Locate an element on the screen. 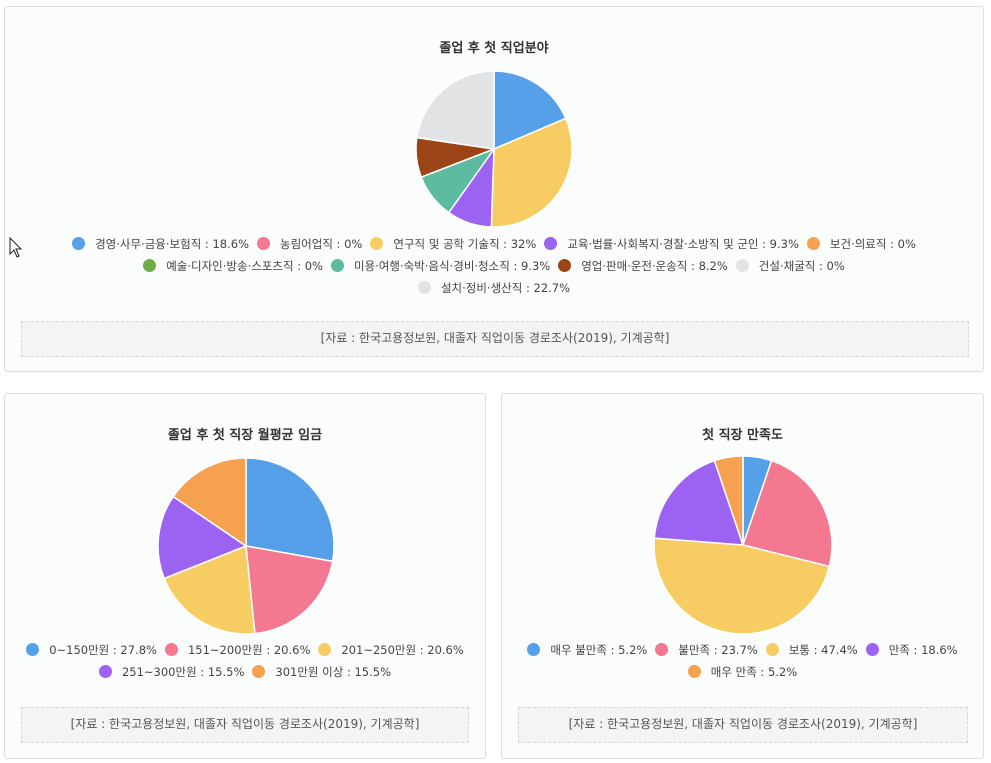 The image size is (991, 763). legend-item: 불만족 : 23.7% is located at coordinates (706, 650).